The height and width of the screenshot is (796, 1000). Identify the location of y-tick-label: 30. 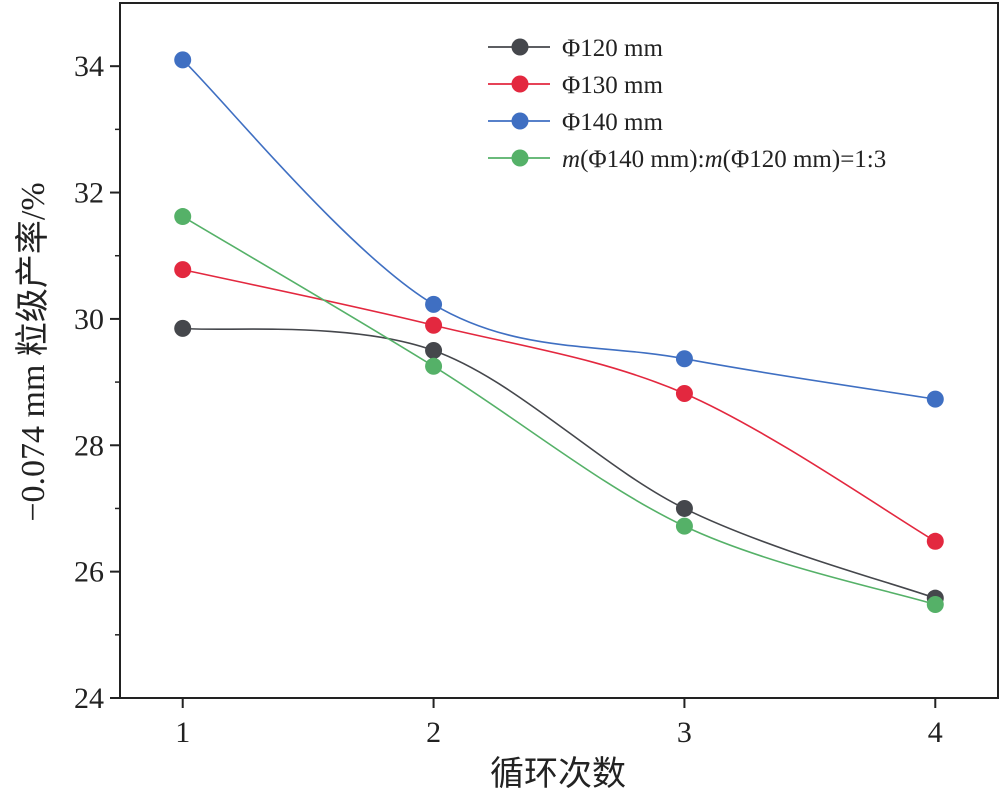
(89, 319).